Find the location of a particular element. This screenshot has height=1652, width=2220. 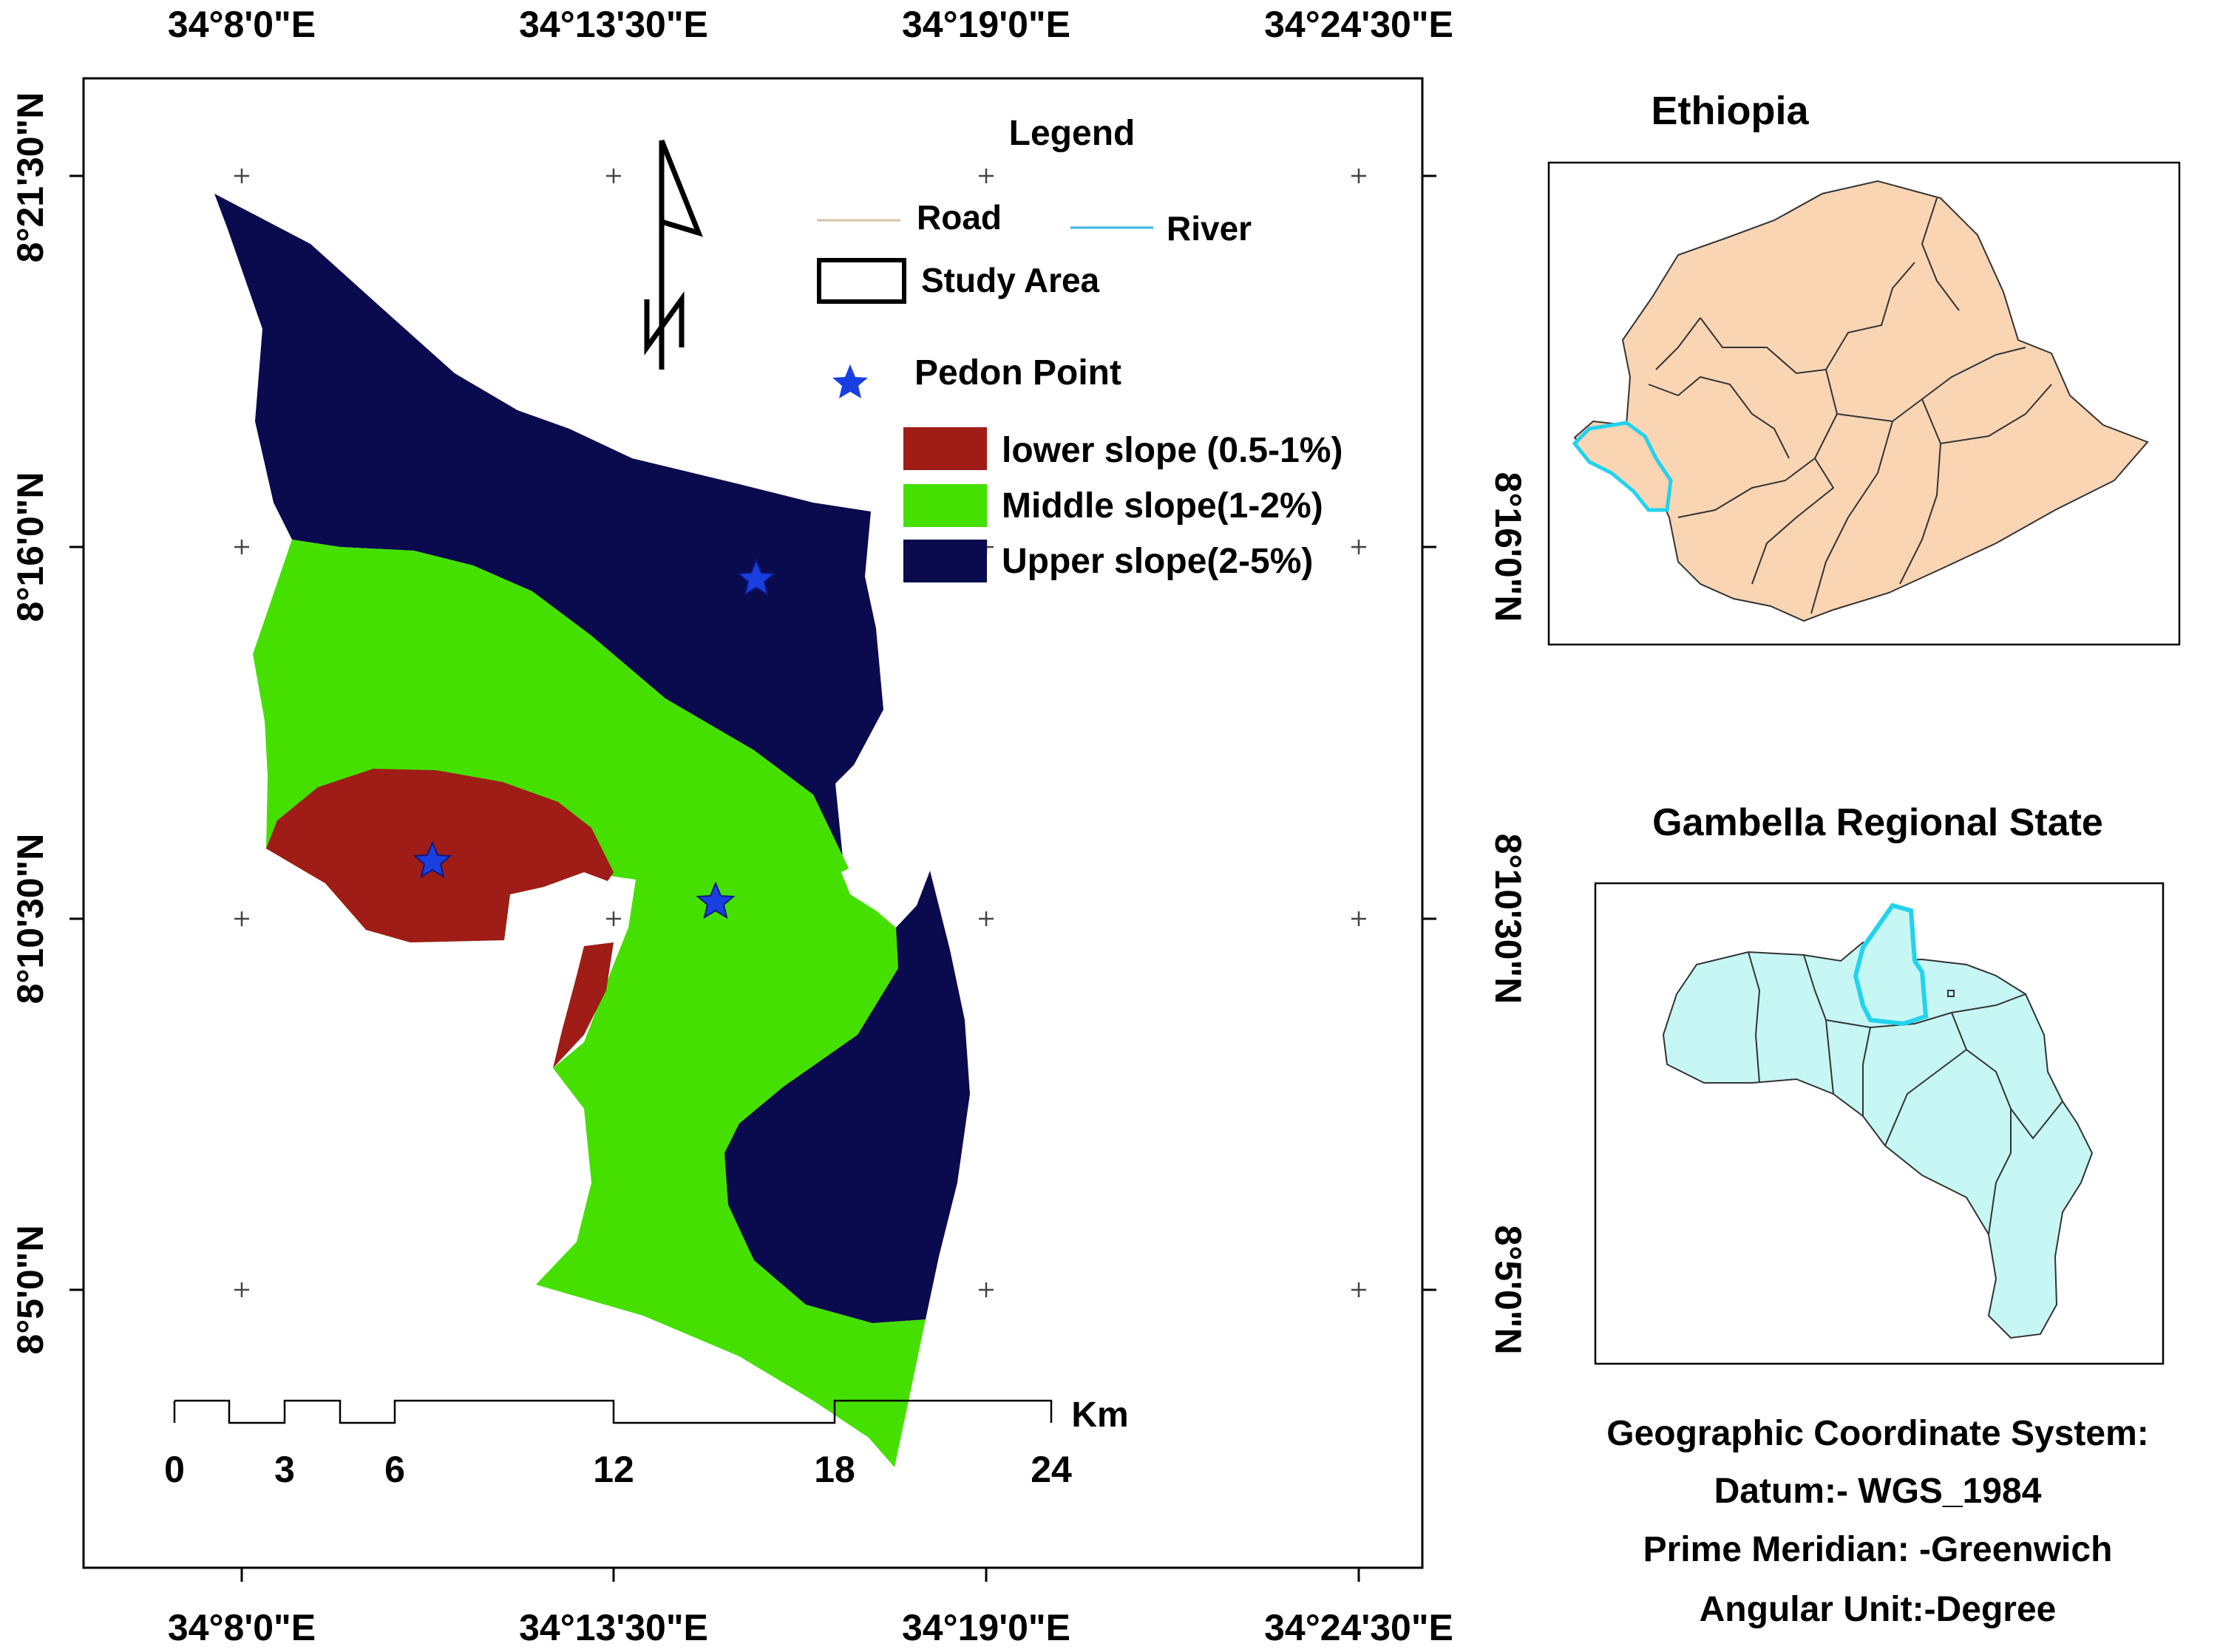

legend-middle-slope-label: Middle slope(1-2%) is located at coordinates (1162, 506).